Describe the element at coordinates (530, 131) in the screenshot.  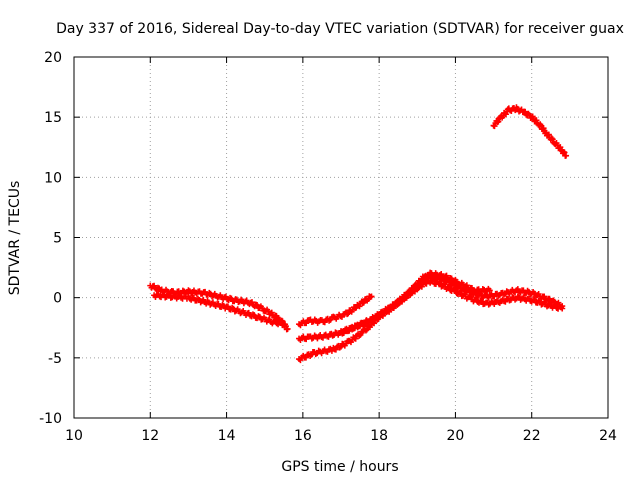
I see `series-trace-g` at that location.